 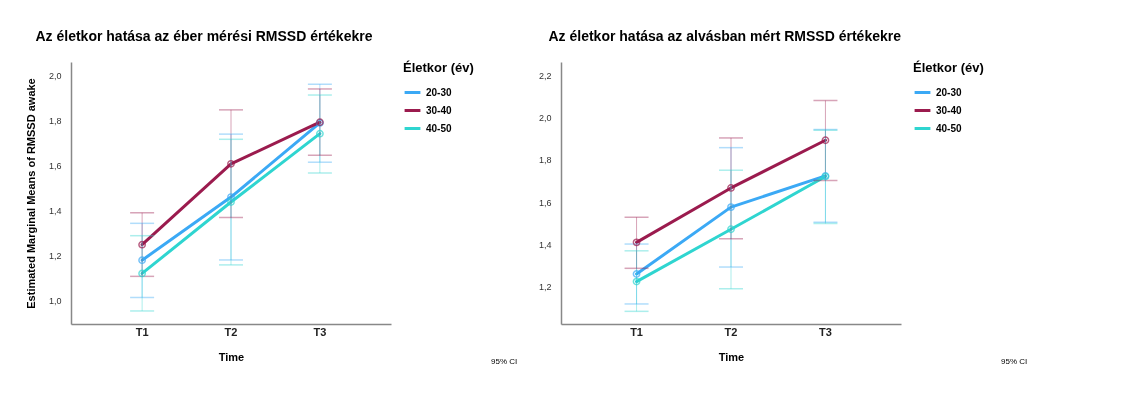 I want to click on chart-title: Az életkor hatása az éber mérési RMSSD értékekre, so click(x=204, y=36).